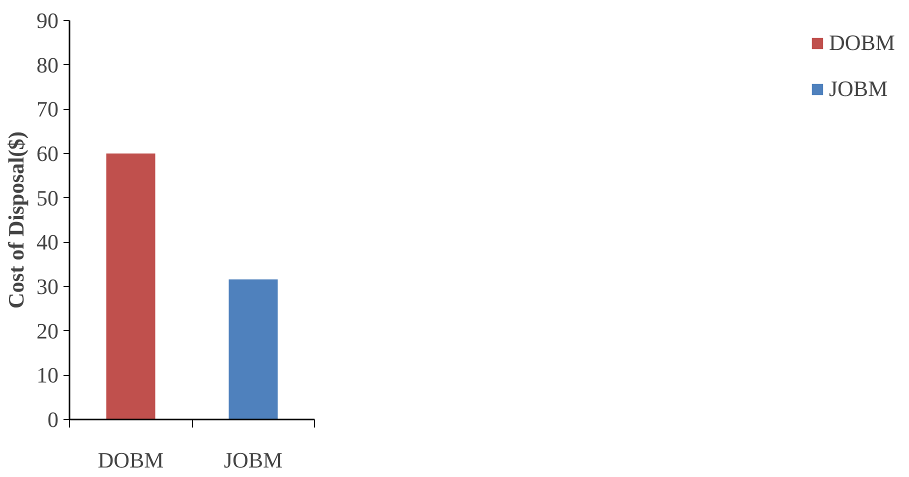 The width and height of the screenshot is (909, 477). I want to click on y-tick-label: 90, so click(47, 20).